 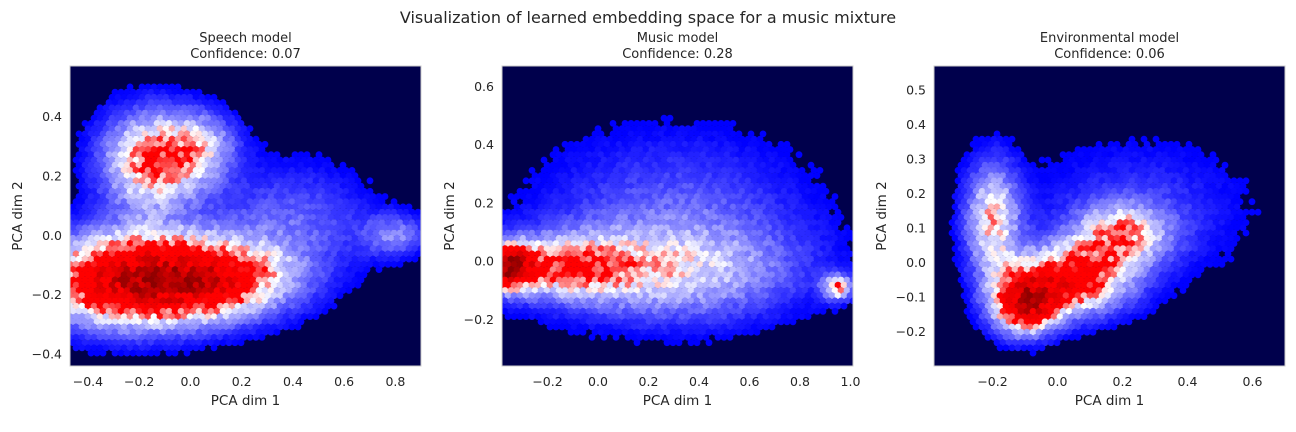 I want to click on y-tick-label: 0.6, so click(x=484, y=86).